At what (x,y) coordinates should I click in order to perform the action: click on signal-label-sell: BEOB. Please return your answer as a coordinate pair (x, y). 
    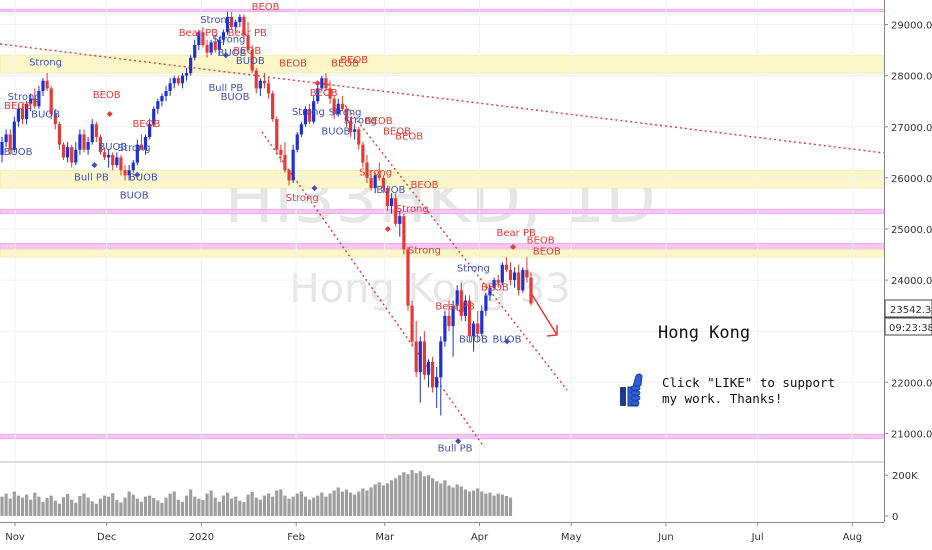
    Looking at the image, I should click on (495, 287).